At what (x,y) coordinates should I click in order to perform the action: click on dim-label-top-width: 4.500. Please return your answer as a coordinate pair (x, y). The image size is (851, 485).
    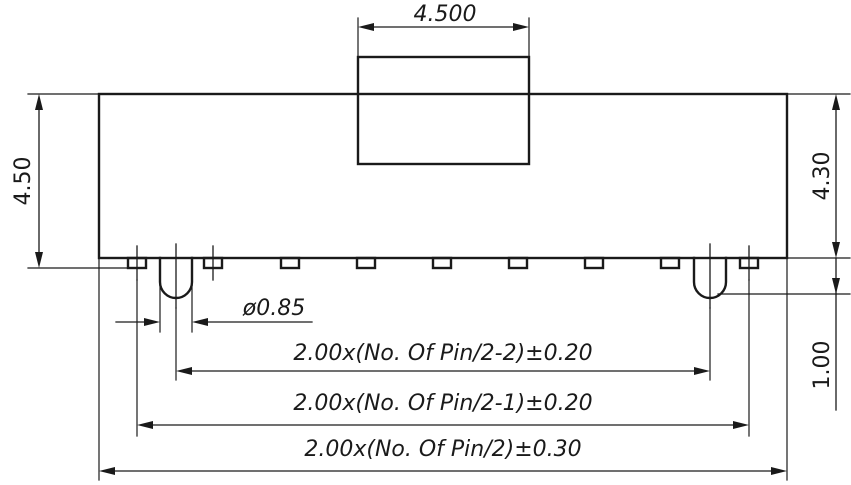
    Looking at the image, I should click on (445, 14).